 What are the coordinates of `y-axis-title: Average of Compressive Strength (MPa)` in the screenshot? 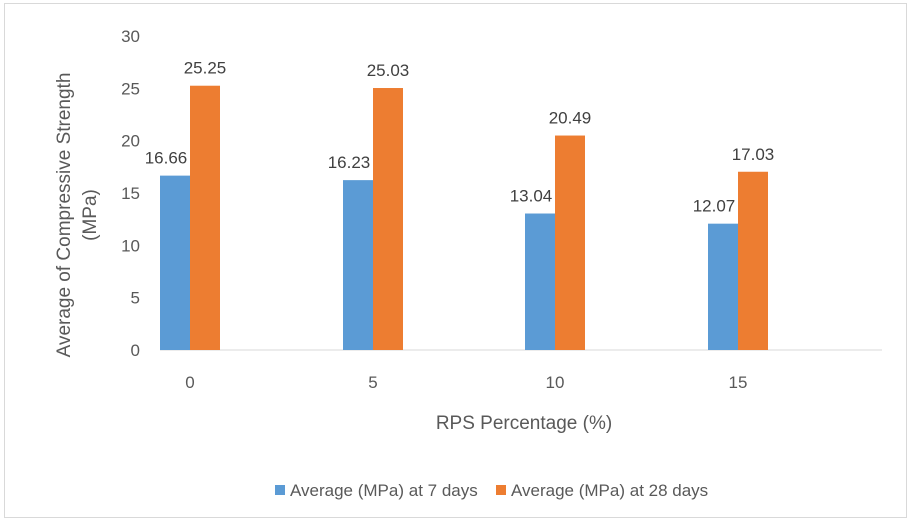 It's located at (77, 215).